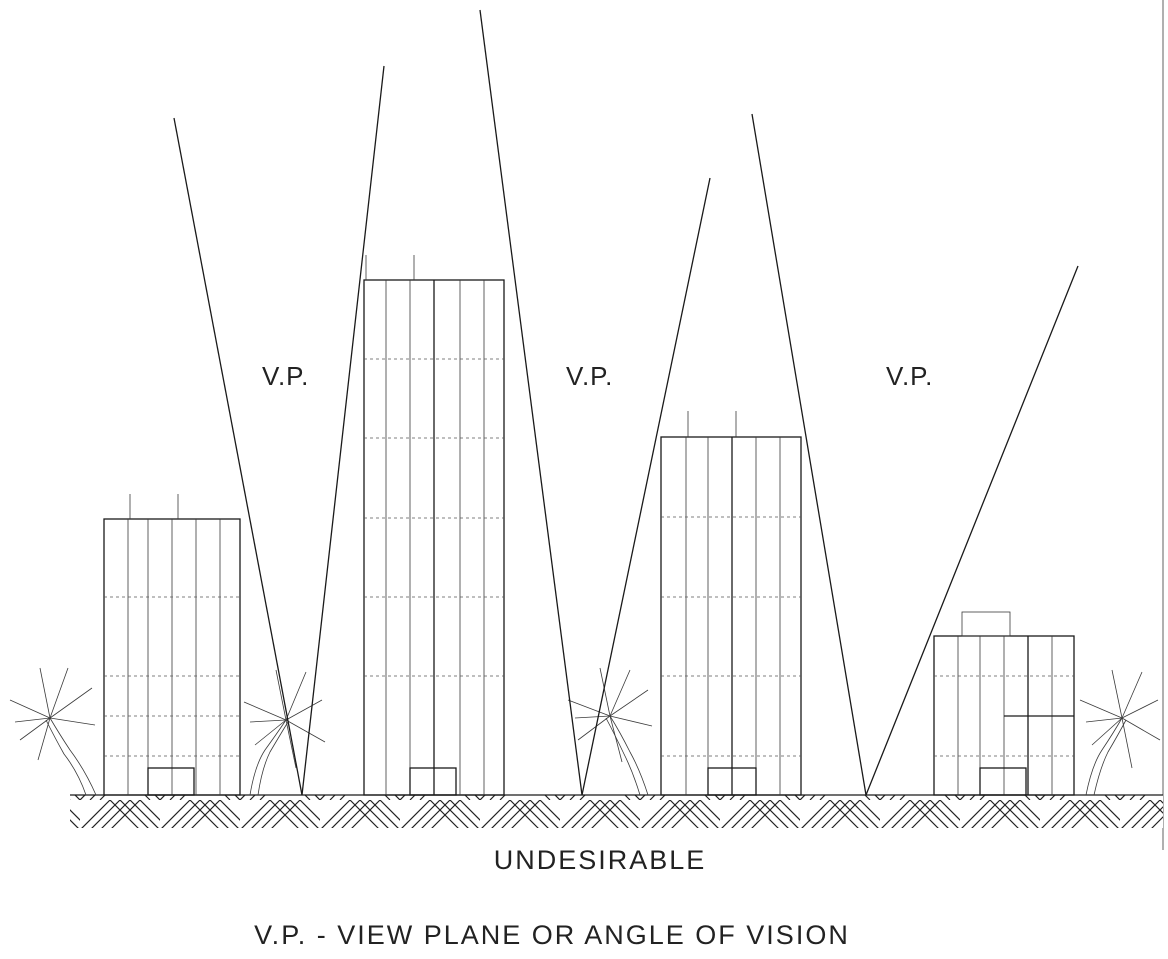 The image size is (1168, 959). I want to click on tree-right, so click(1120, 732).